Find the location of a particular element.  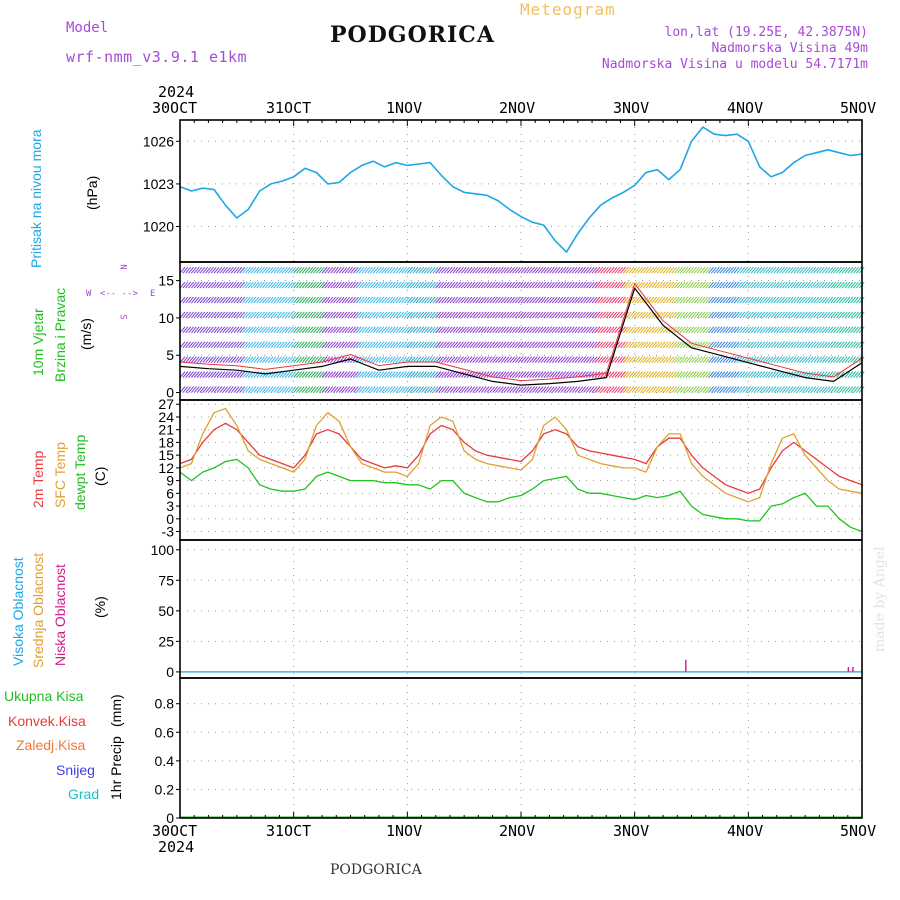

elevation: Nadmorska Visina 49m is located at coordinates (789, 48).